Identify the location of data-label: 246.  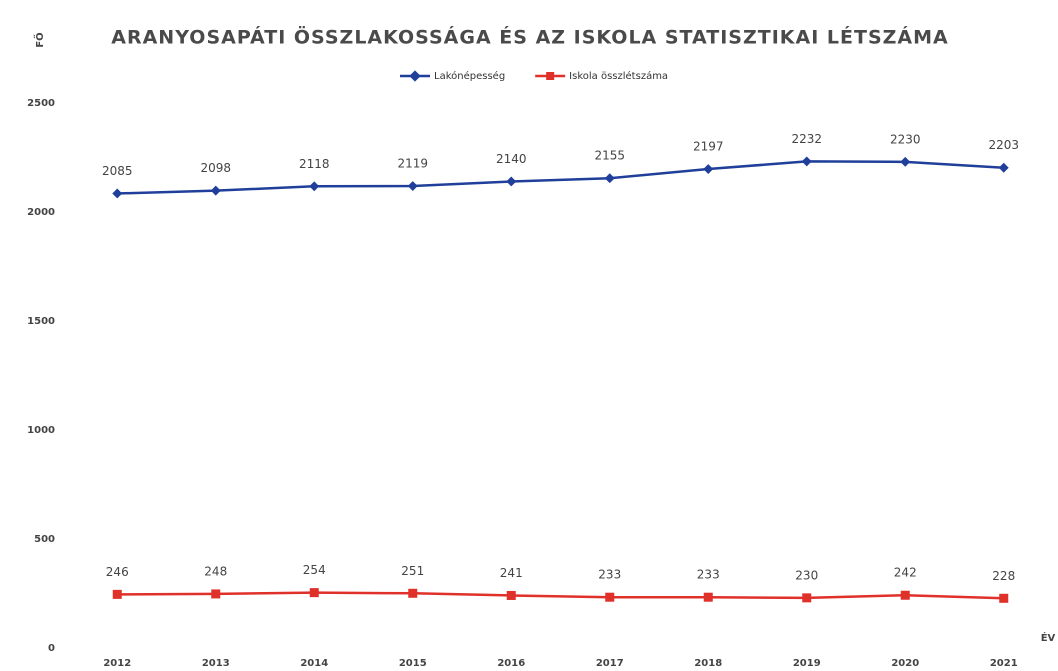
(117, 572).